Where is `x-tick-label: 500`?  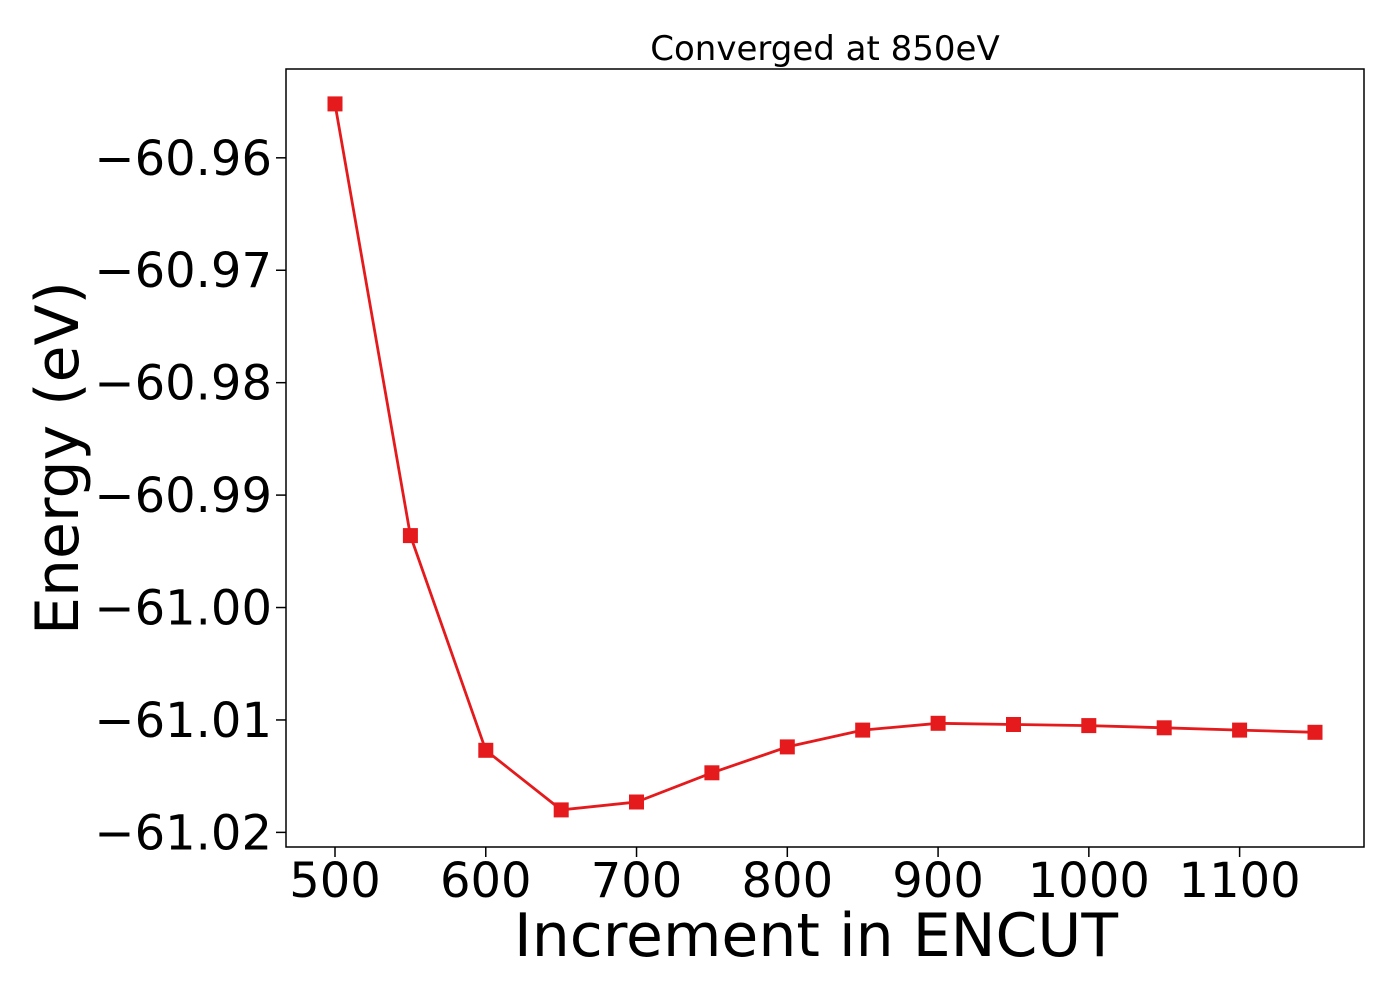 x-tick-label: 500 is located at coordinates (335, 881).